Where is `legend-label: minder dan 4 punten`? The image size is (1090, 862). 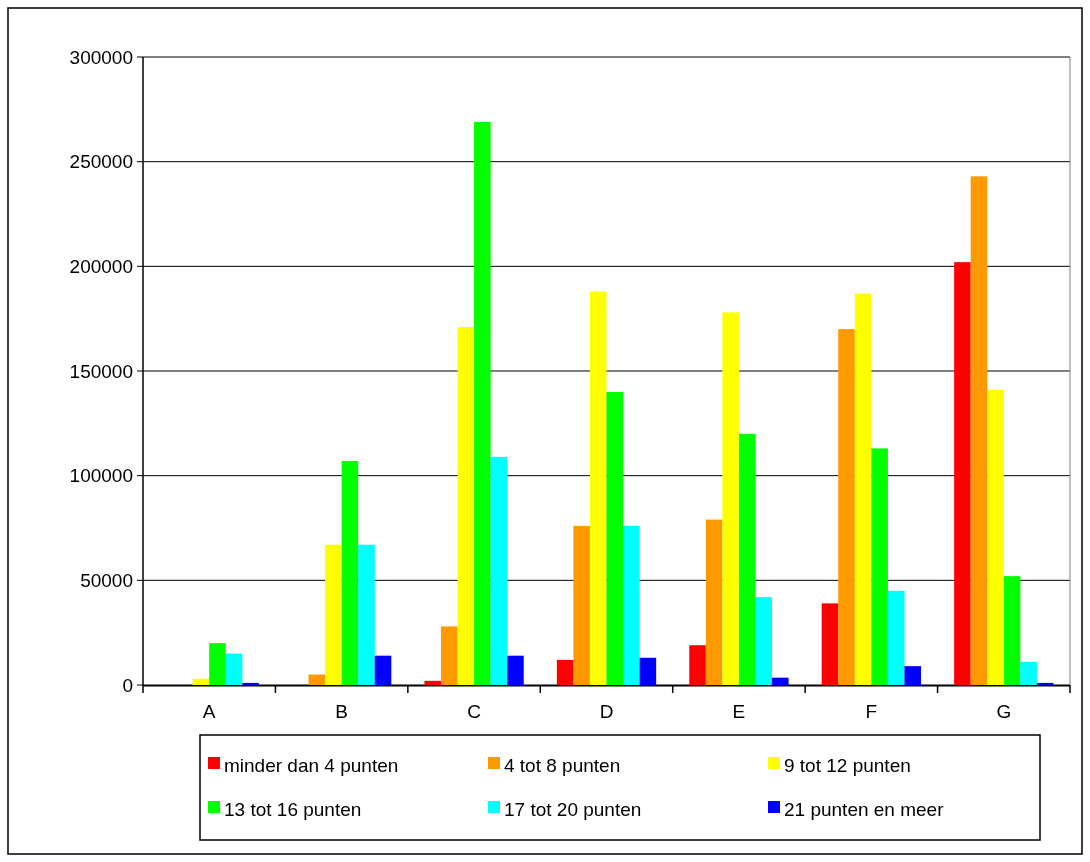 legend-label: minder dan 4 punten is located at coordinates (311, 765).